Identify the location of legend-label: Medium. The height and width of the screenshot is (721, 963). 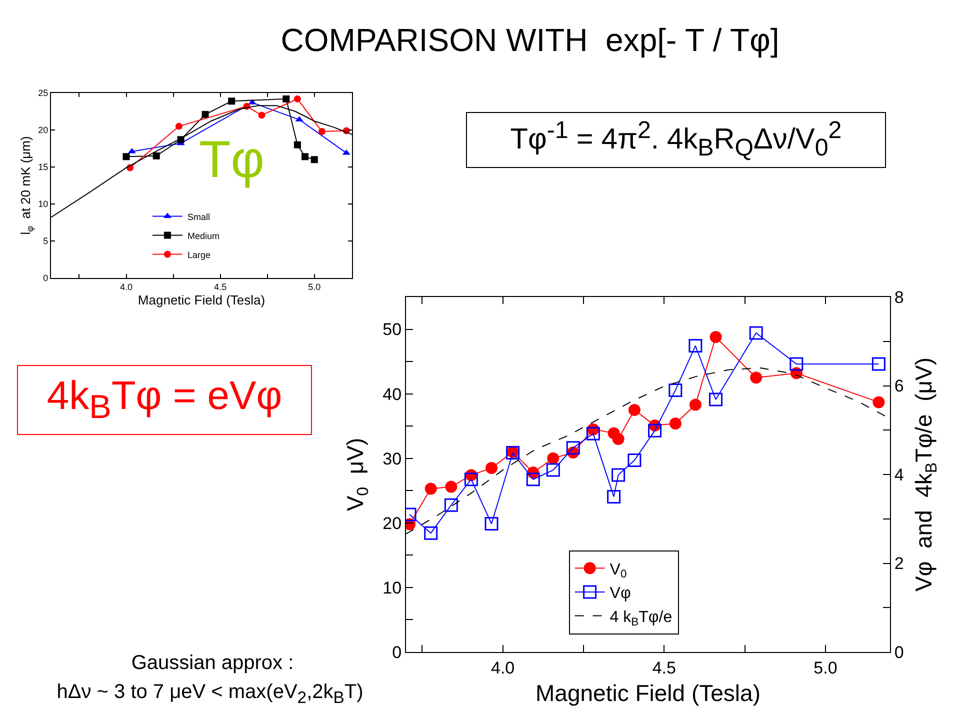
(203, 235).